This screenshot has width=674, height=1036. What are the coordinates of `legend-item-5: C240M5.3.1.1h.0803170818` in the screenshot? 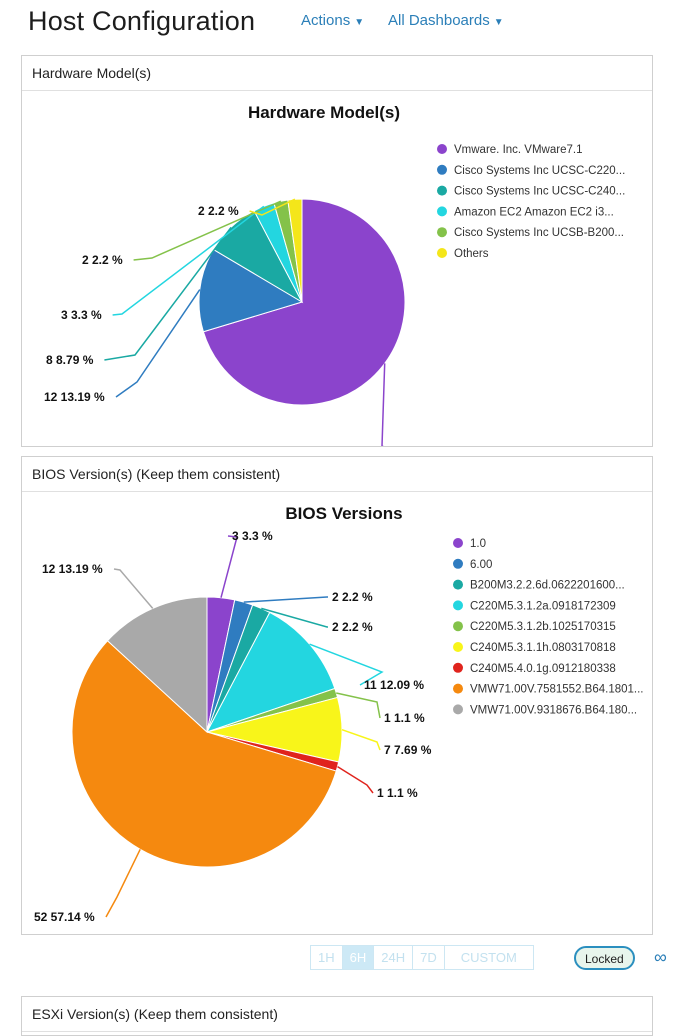 It's located at (543, 648).